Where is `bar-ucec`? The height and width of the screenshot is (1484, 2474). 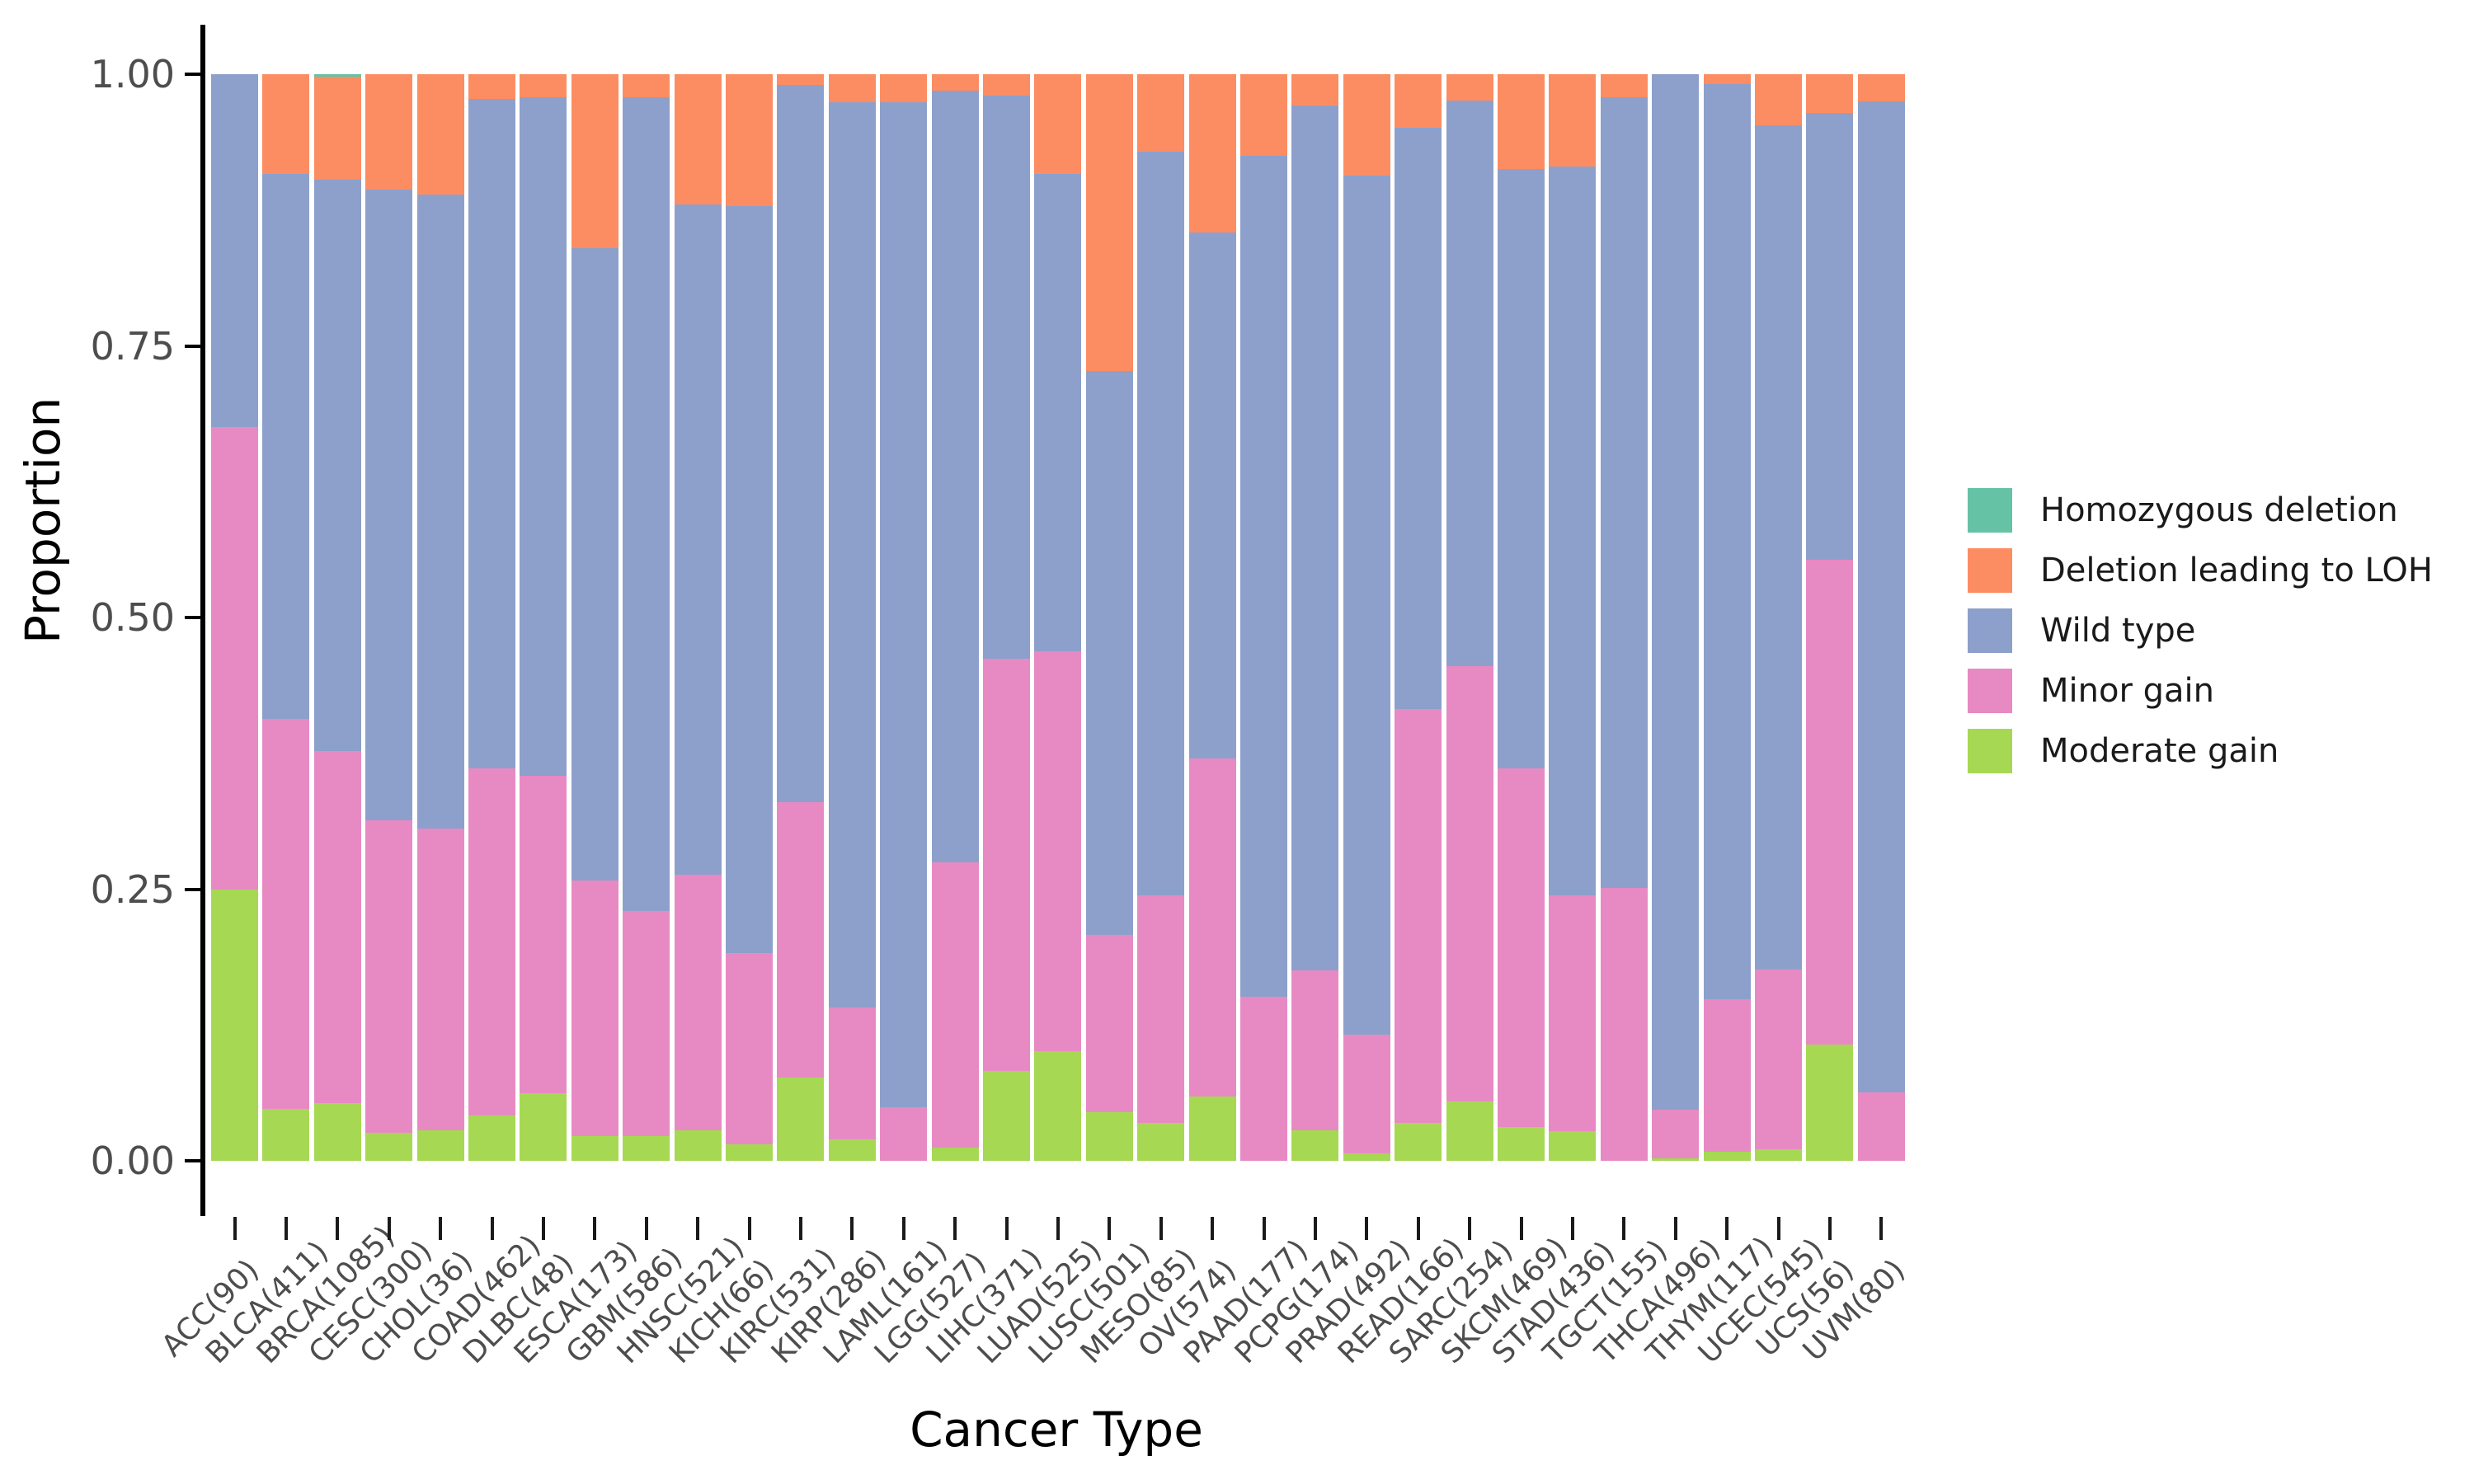 bar-ucec is located at coordinates (1778, 617).